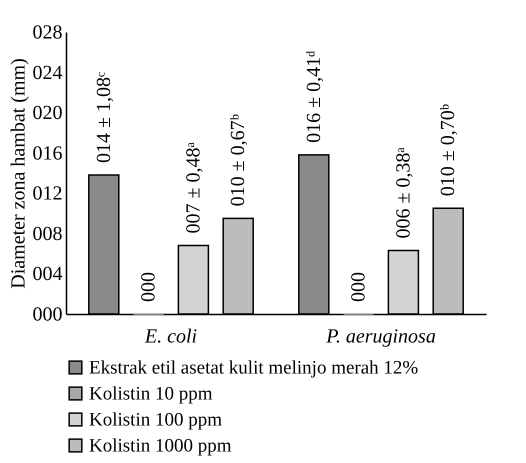  What do you see at coordinates (403, 192) in the screenshot?
I see `data-label: 006 ± 0,38ᵃ` at bounding box center [403, 192].